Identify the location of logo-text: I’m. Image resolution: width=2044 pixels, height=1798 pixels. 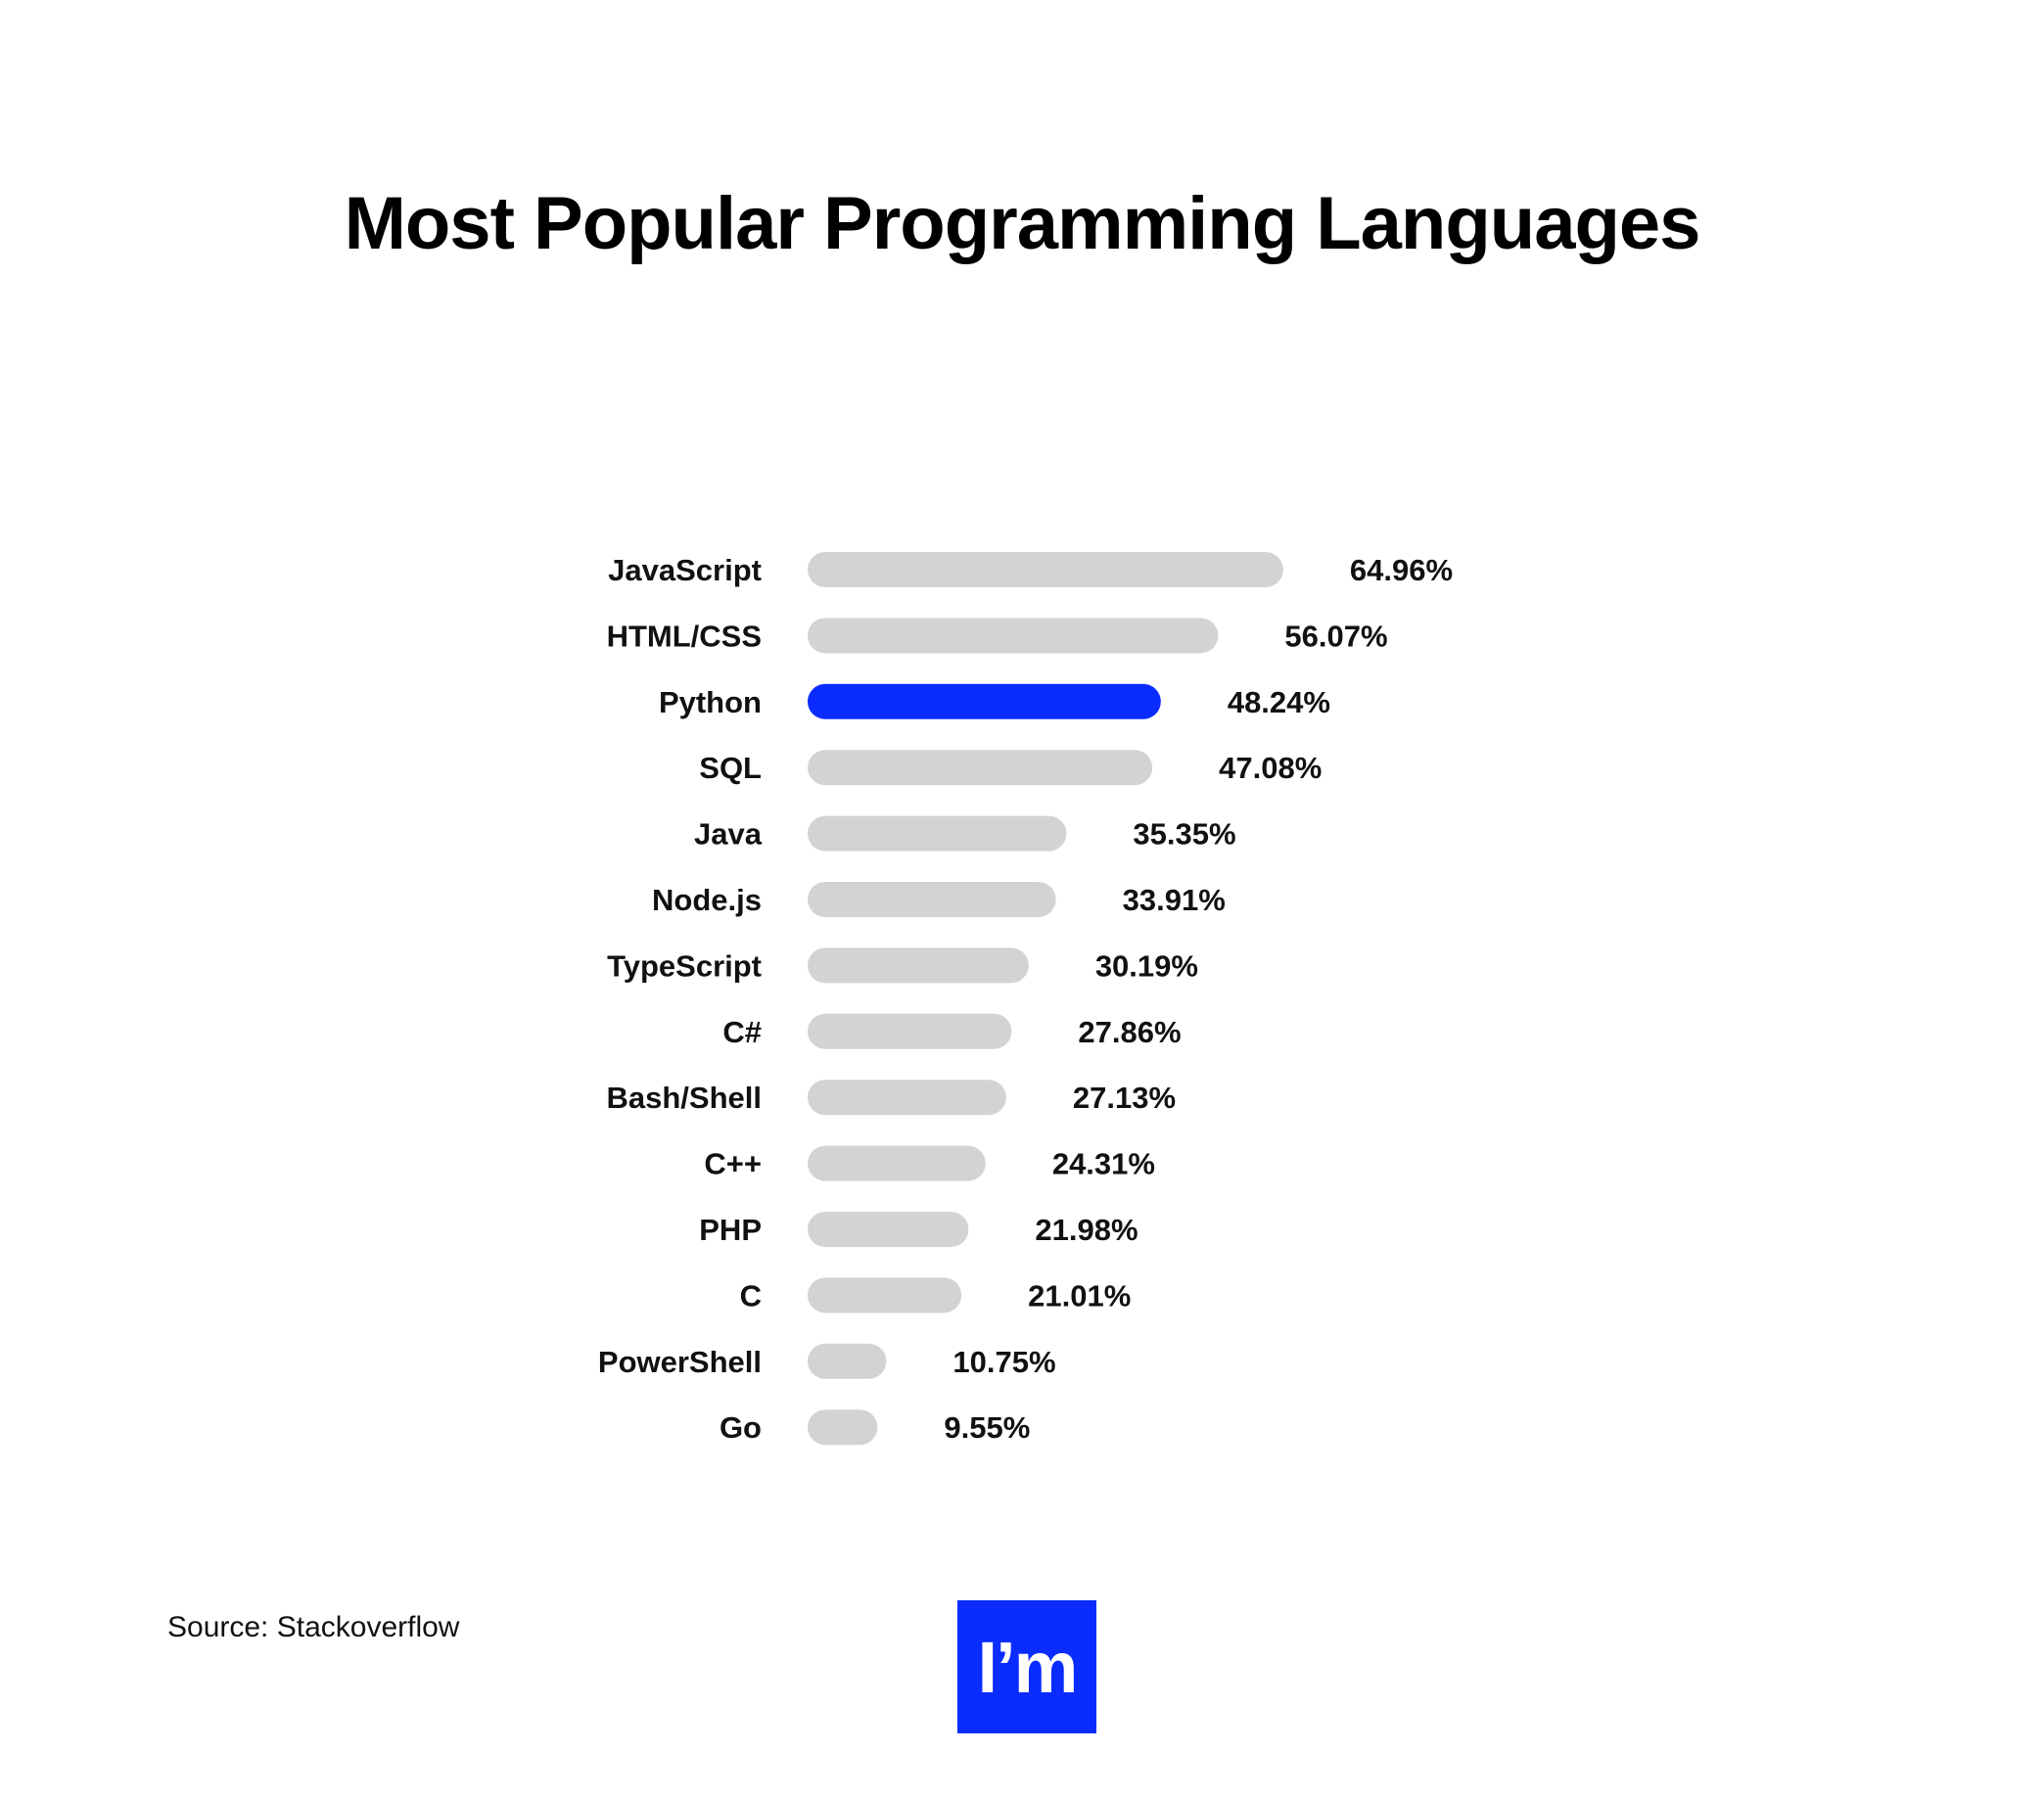
(1028, 1667).